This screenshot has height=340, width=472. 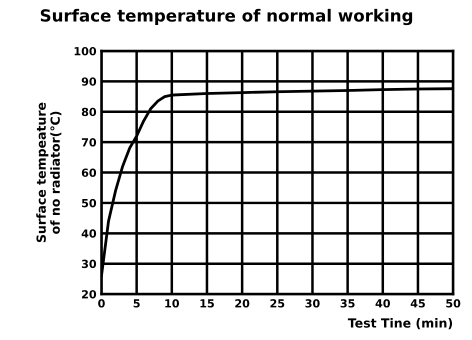 What do you see at coordinates (277, 303) in the screenshot?
I see `x-tick-label: 25` at bounding box center [277, 303].